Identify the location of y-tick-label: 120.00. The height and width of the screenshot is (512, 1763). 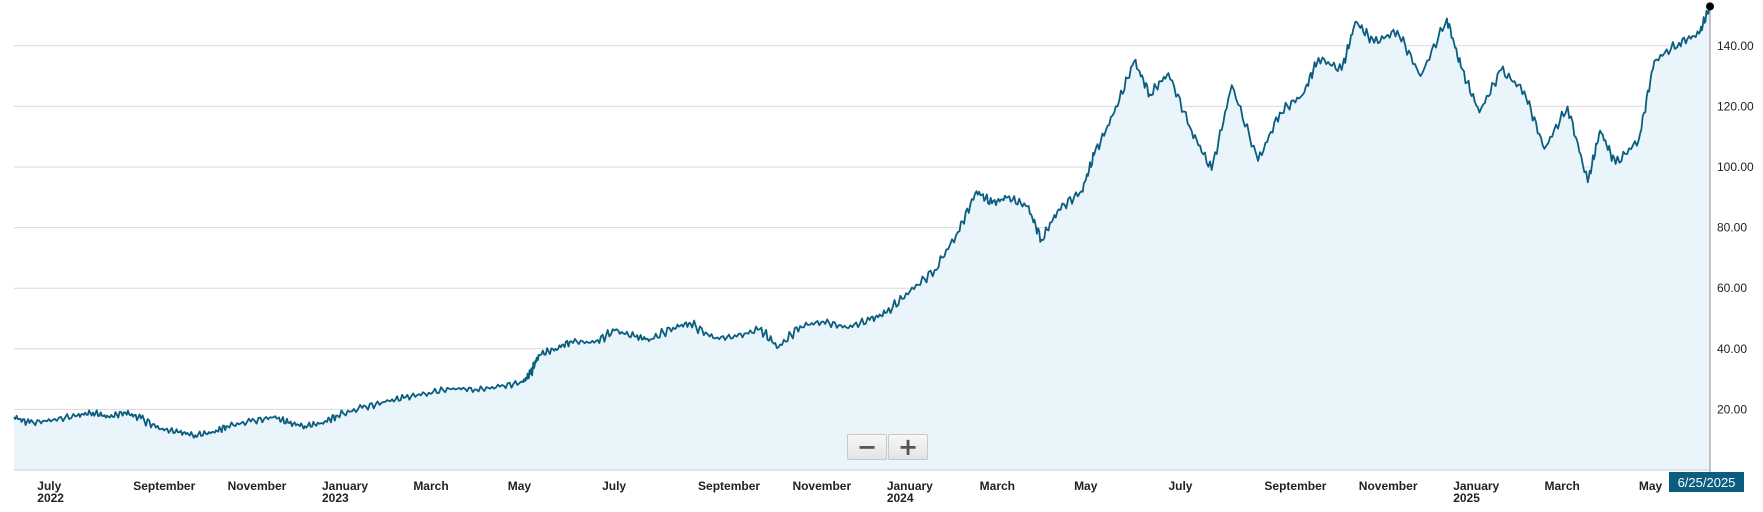
(1735, 106).